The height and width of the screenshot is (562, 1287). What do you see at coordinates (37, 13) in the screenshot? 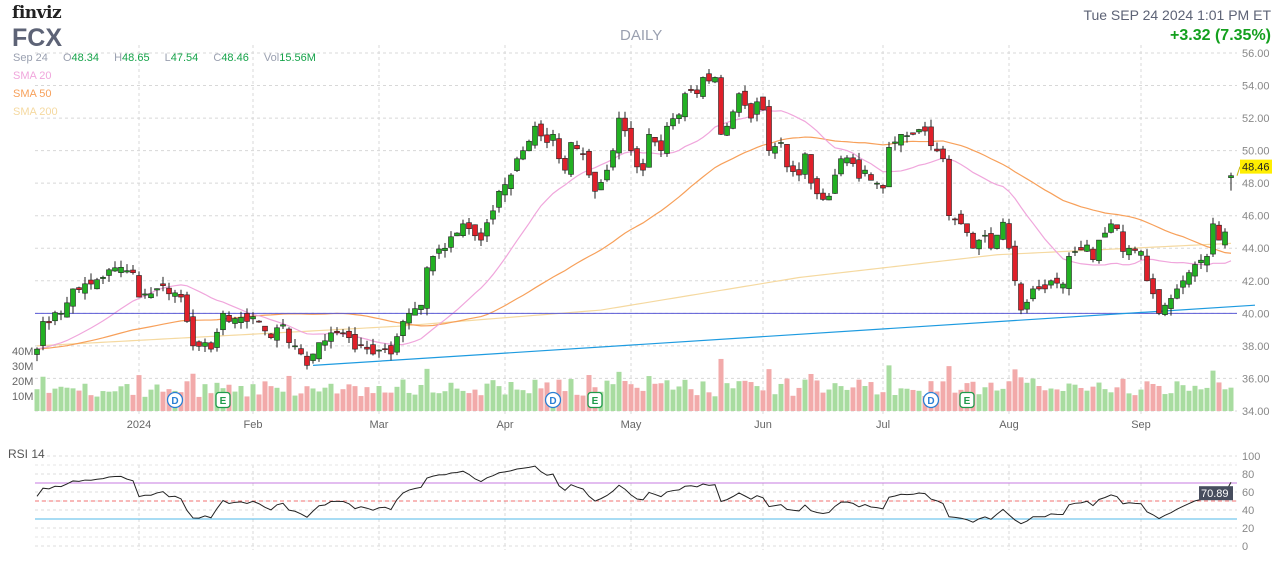
I see `finviz-logo: finviz` at bounding box center [37, 13].